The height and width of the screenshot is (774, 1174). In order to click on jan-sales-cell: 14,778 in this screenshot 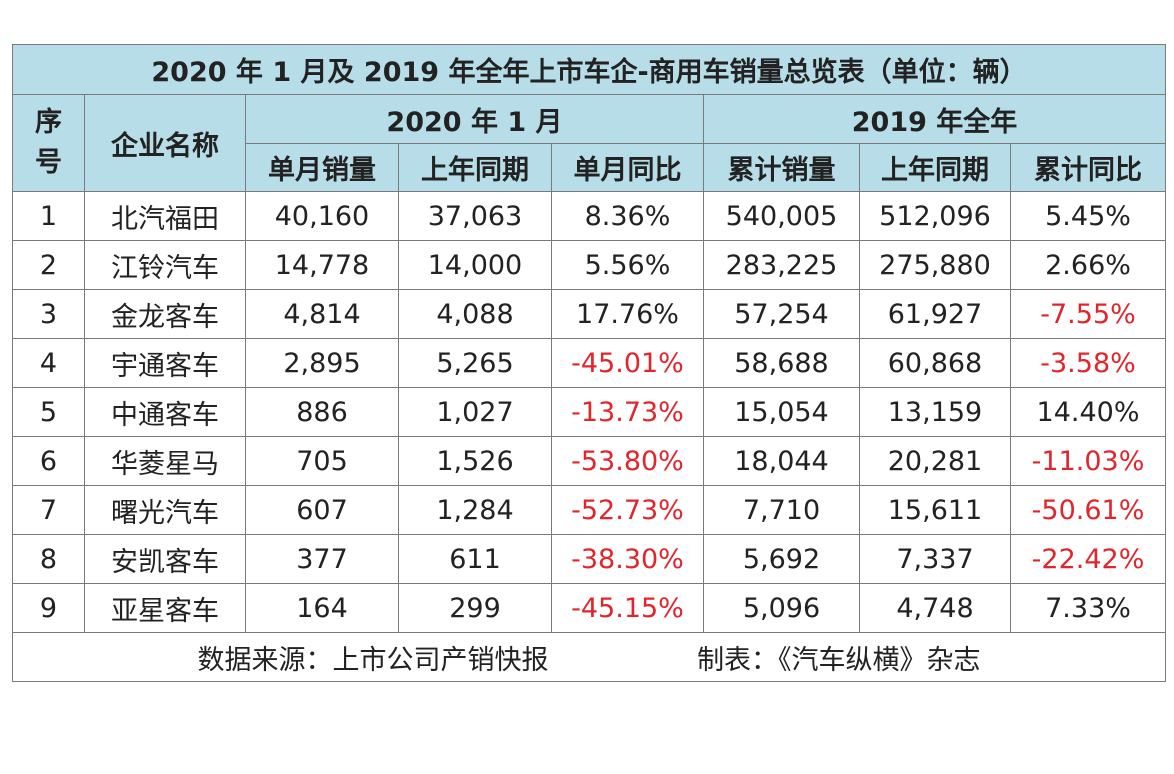, I will do `click(322, 265)`.